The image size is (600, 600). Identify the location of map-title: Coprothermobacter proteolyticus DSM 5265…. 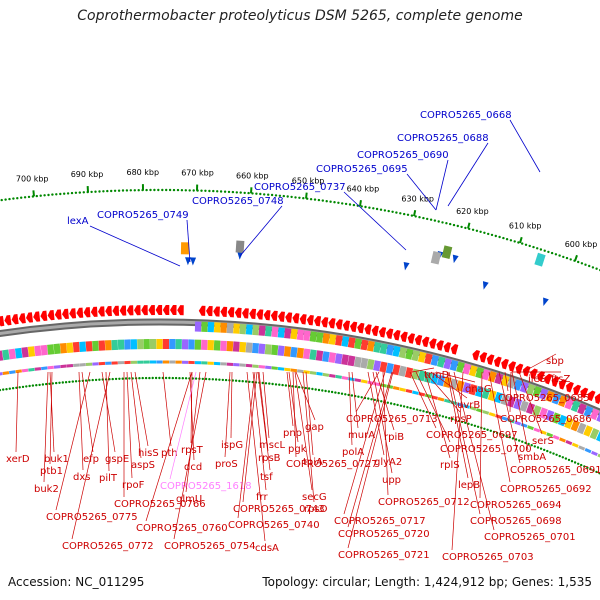
(300, 16).